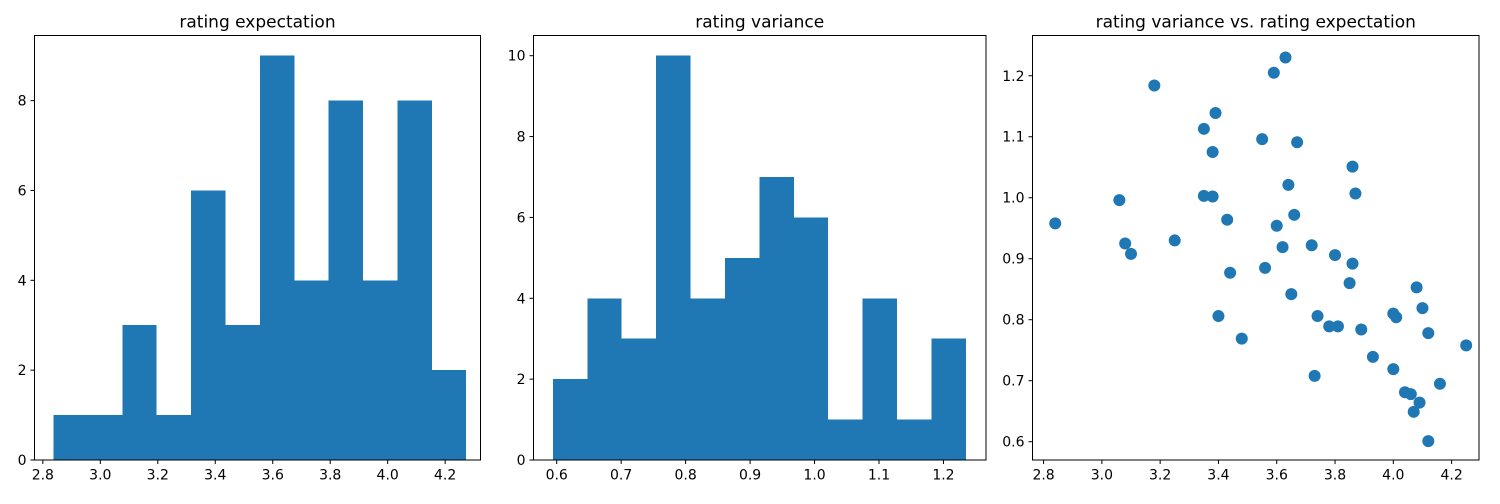  Describe the element at coordinates (1013, 382) in the screenshot. I see `y-tick-label: 0.7` at that location.